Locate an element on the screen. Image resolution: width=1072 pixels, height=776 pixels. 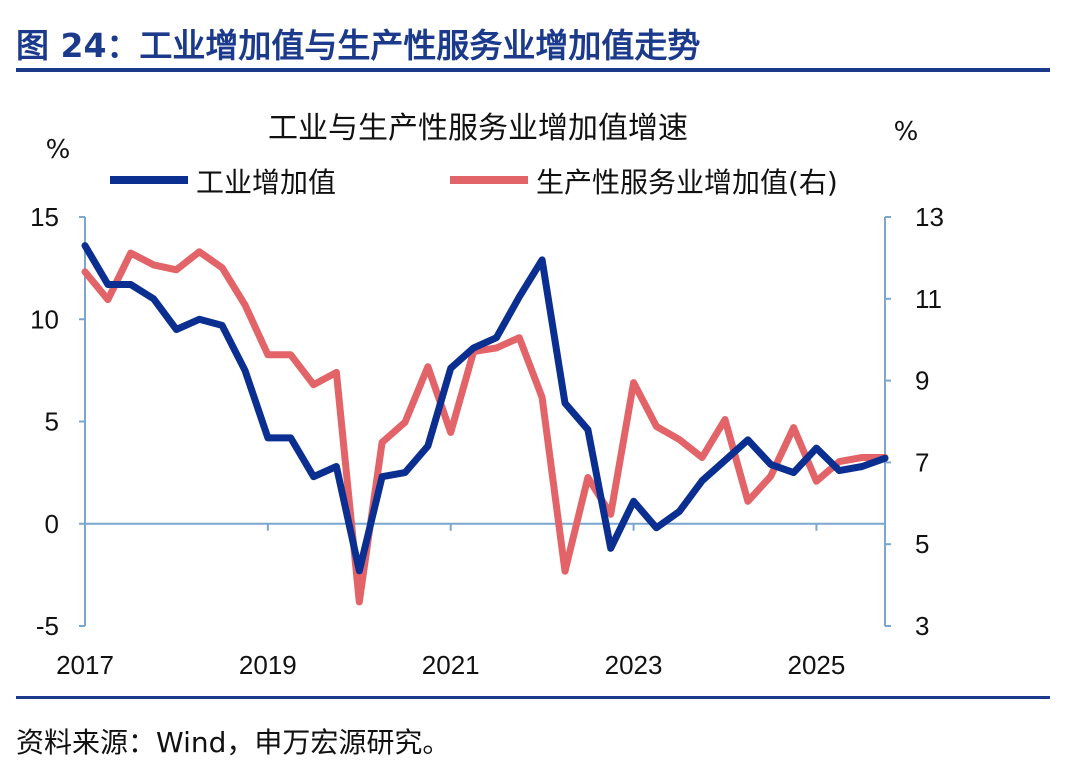
right-tick-label: 3 is located at coordinates (922, 626).